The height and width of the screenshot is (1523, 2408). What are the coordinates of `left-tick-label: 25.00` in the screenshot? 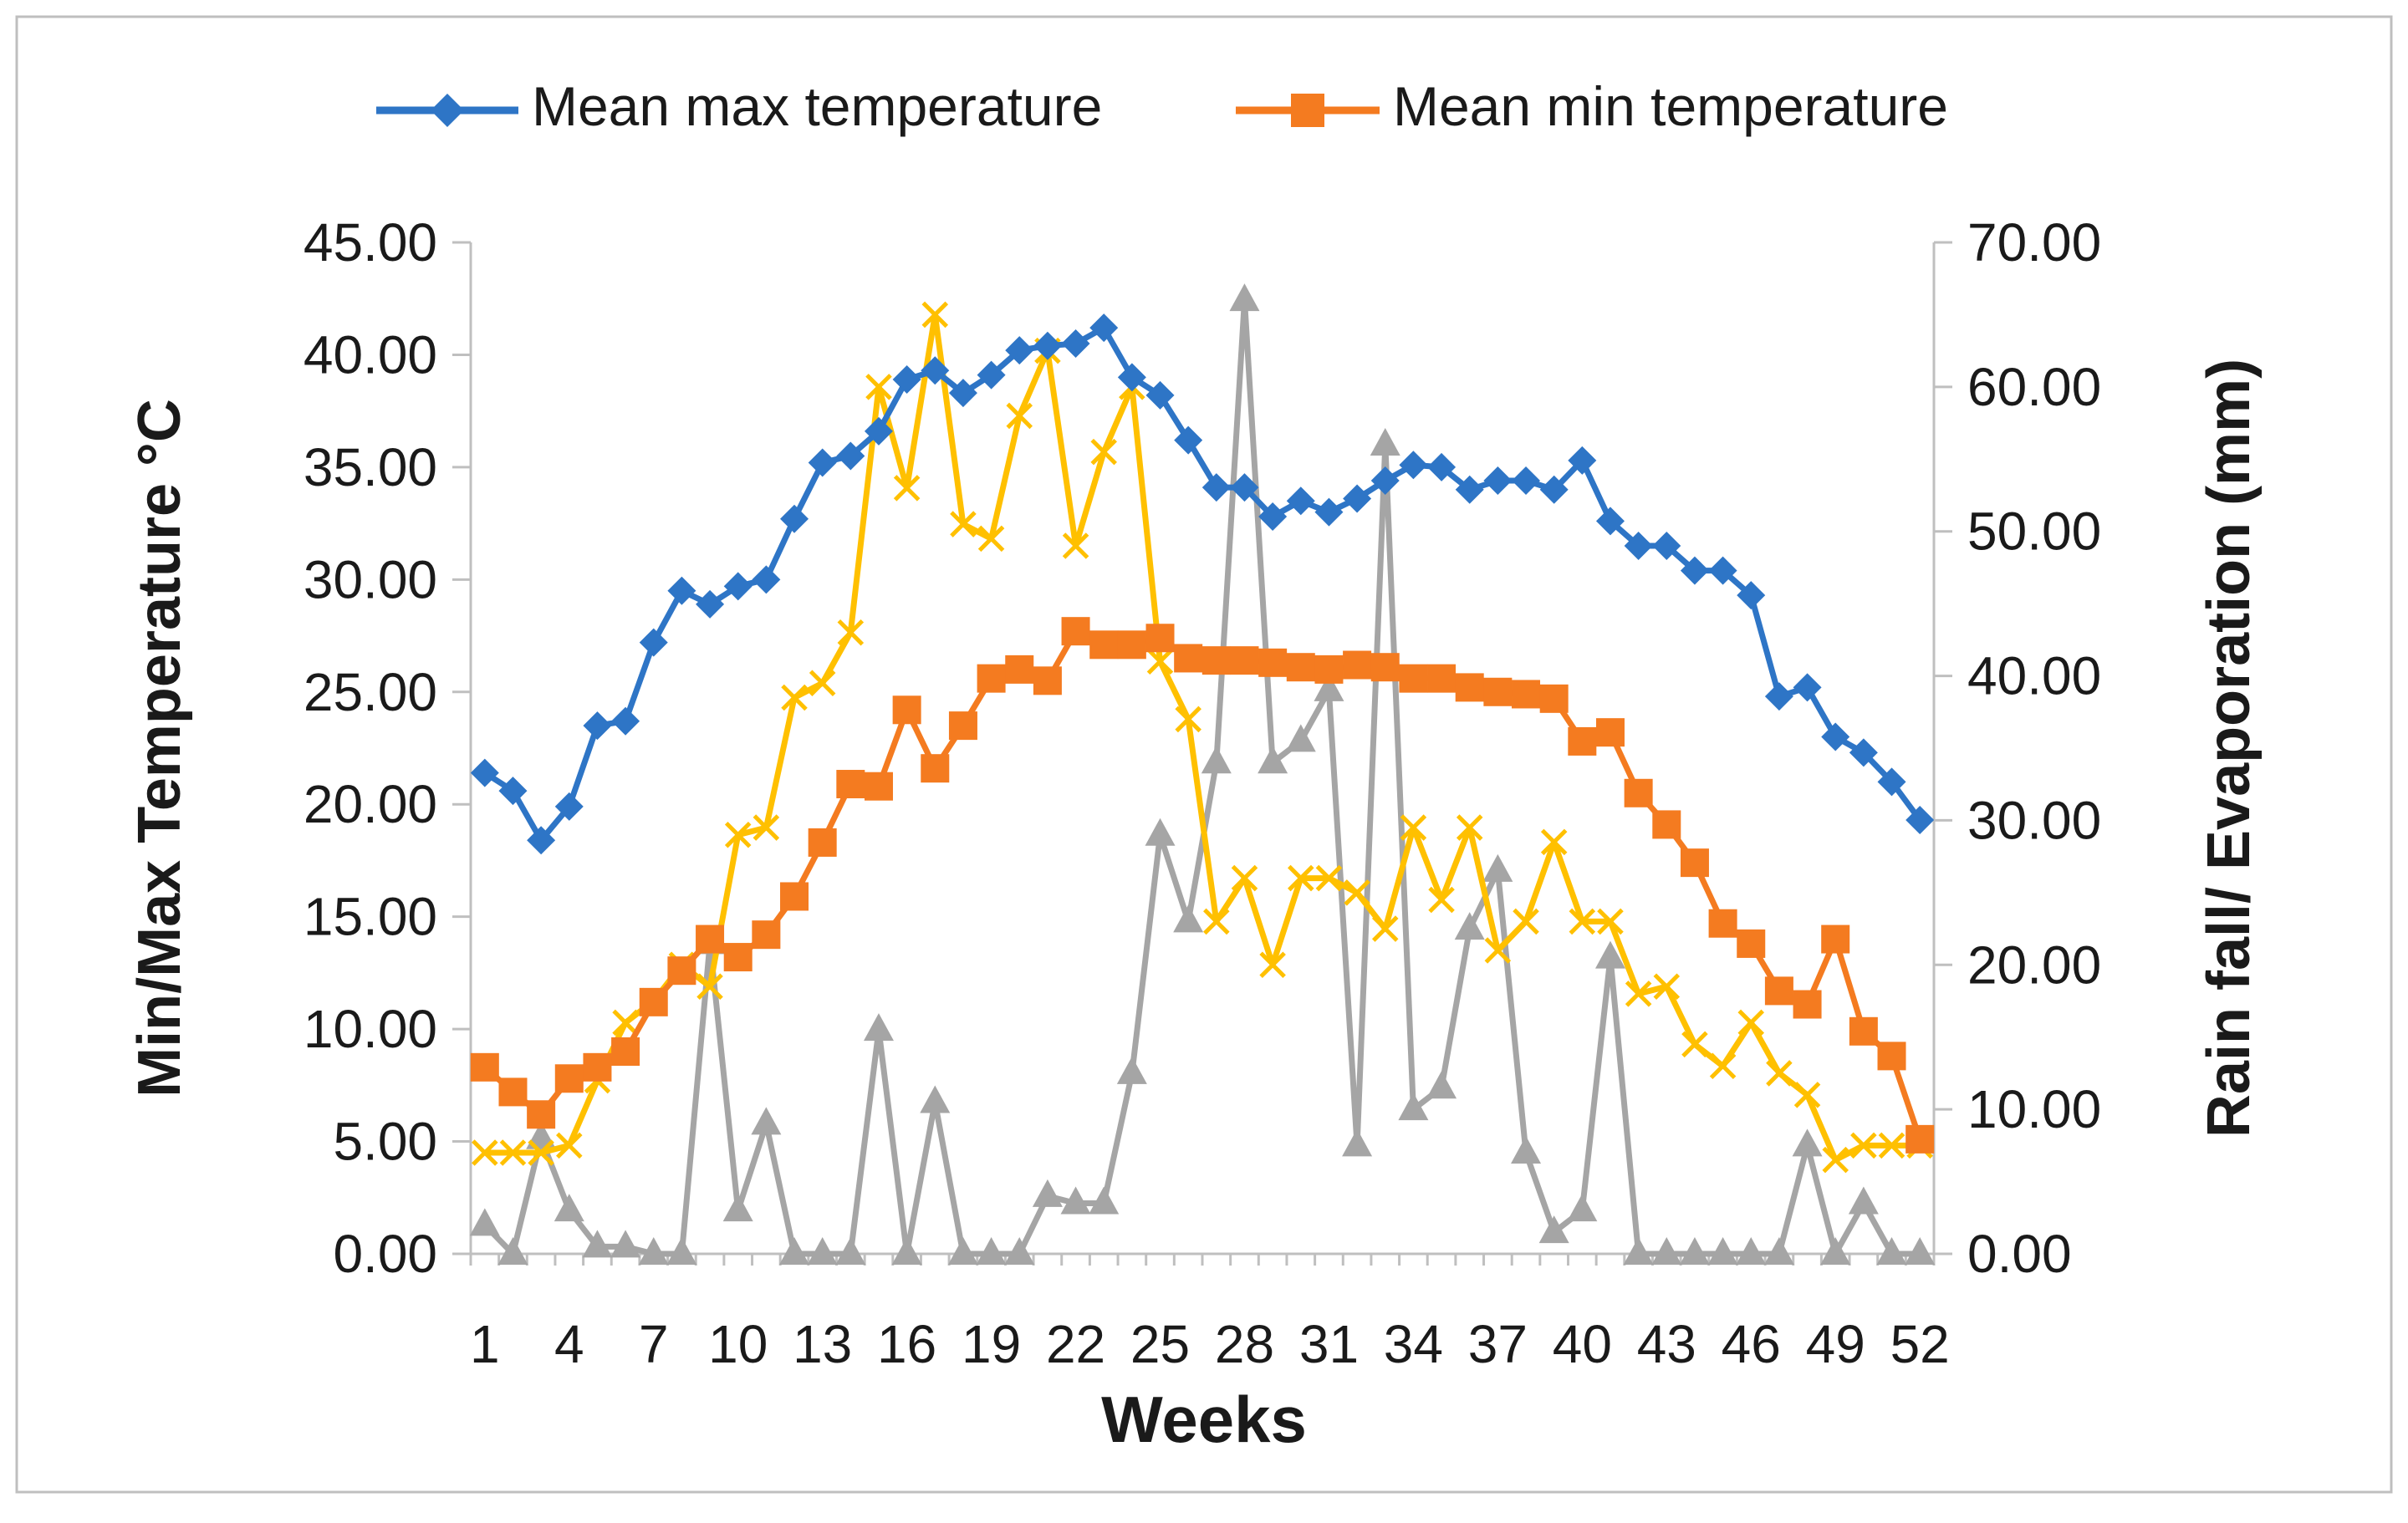 It's located at (371, 692).